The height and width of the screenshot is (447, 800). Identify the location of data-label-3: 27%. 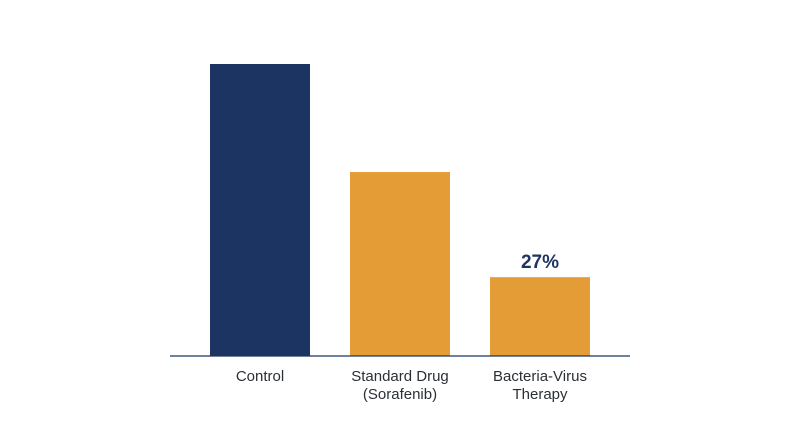
(540, 262).